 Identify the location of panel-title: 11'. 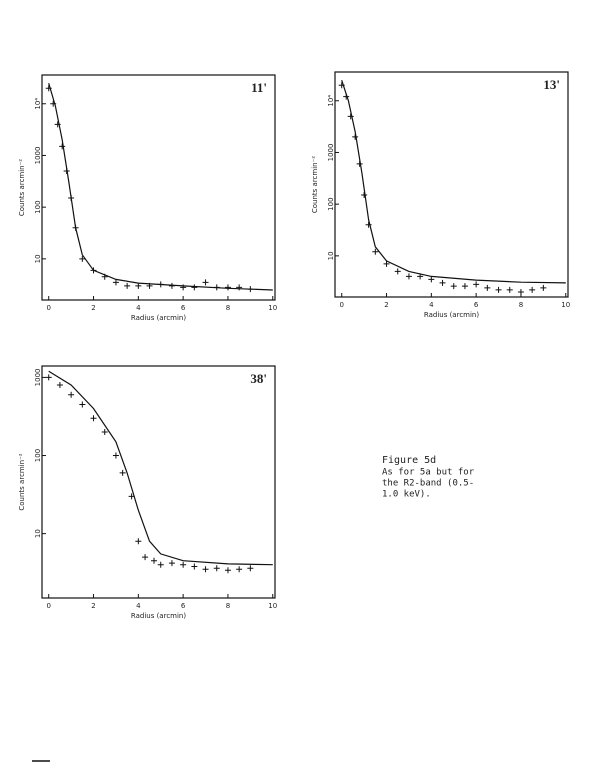
(259, 87).